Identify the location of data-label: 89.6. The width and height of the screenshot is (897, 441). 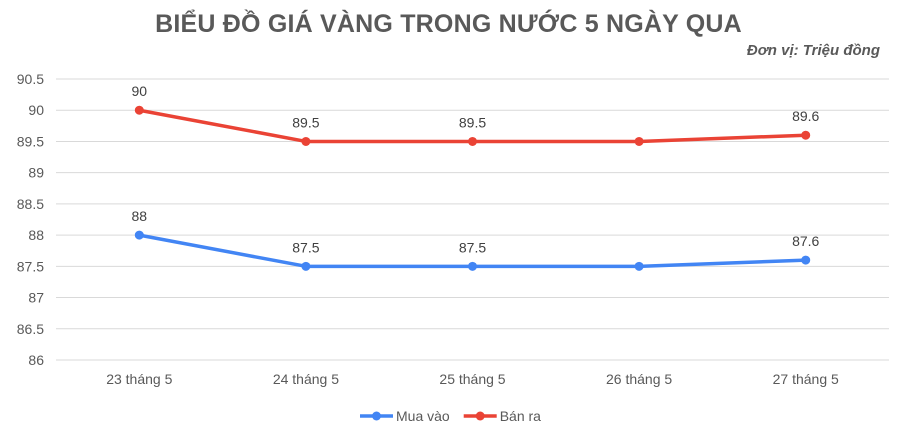
(805, 116).